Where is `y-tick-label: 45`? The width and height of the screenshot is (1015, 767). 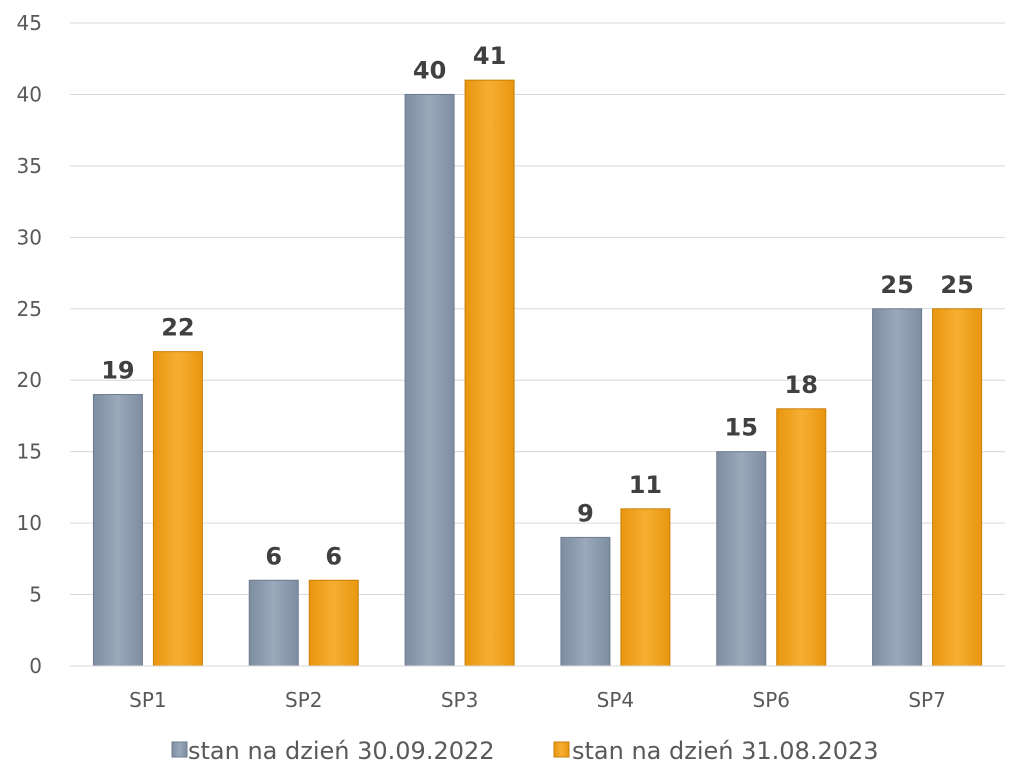
y-tick-label: 45 is located at coordinates (29, 23).